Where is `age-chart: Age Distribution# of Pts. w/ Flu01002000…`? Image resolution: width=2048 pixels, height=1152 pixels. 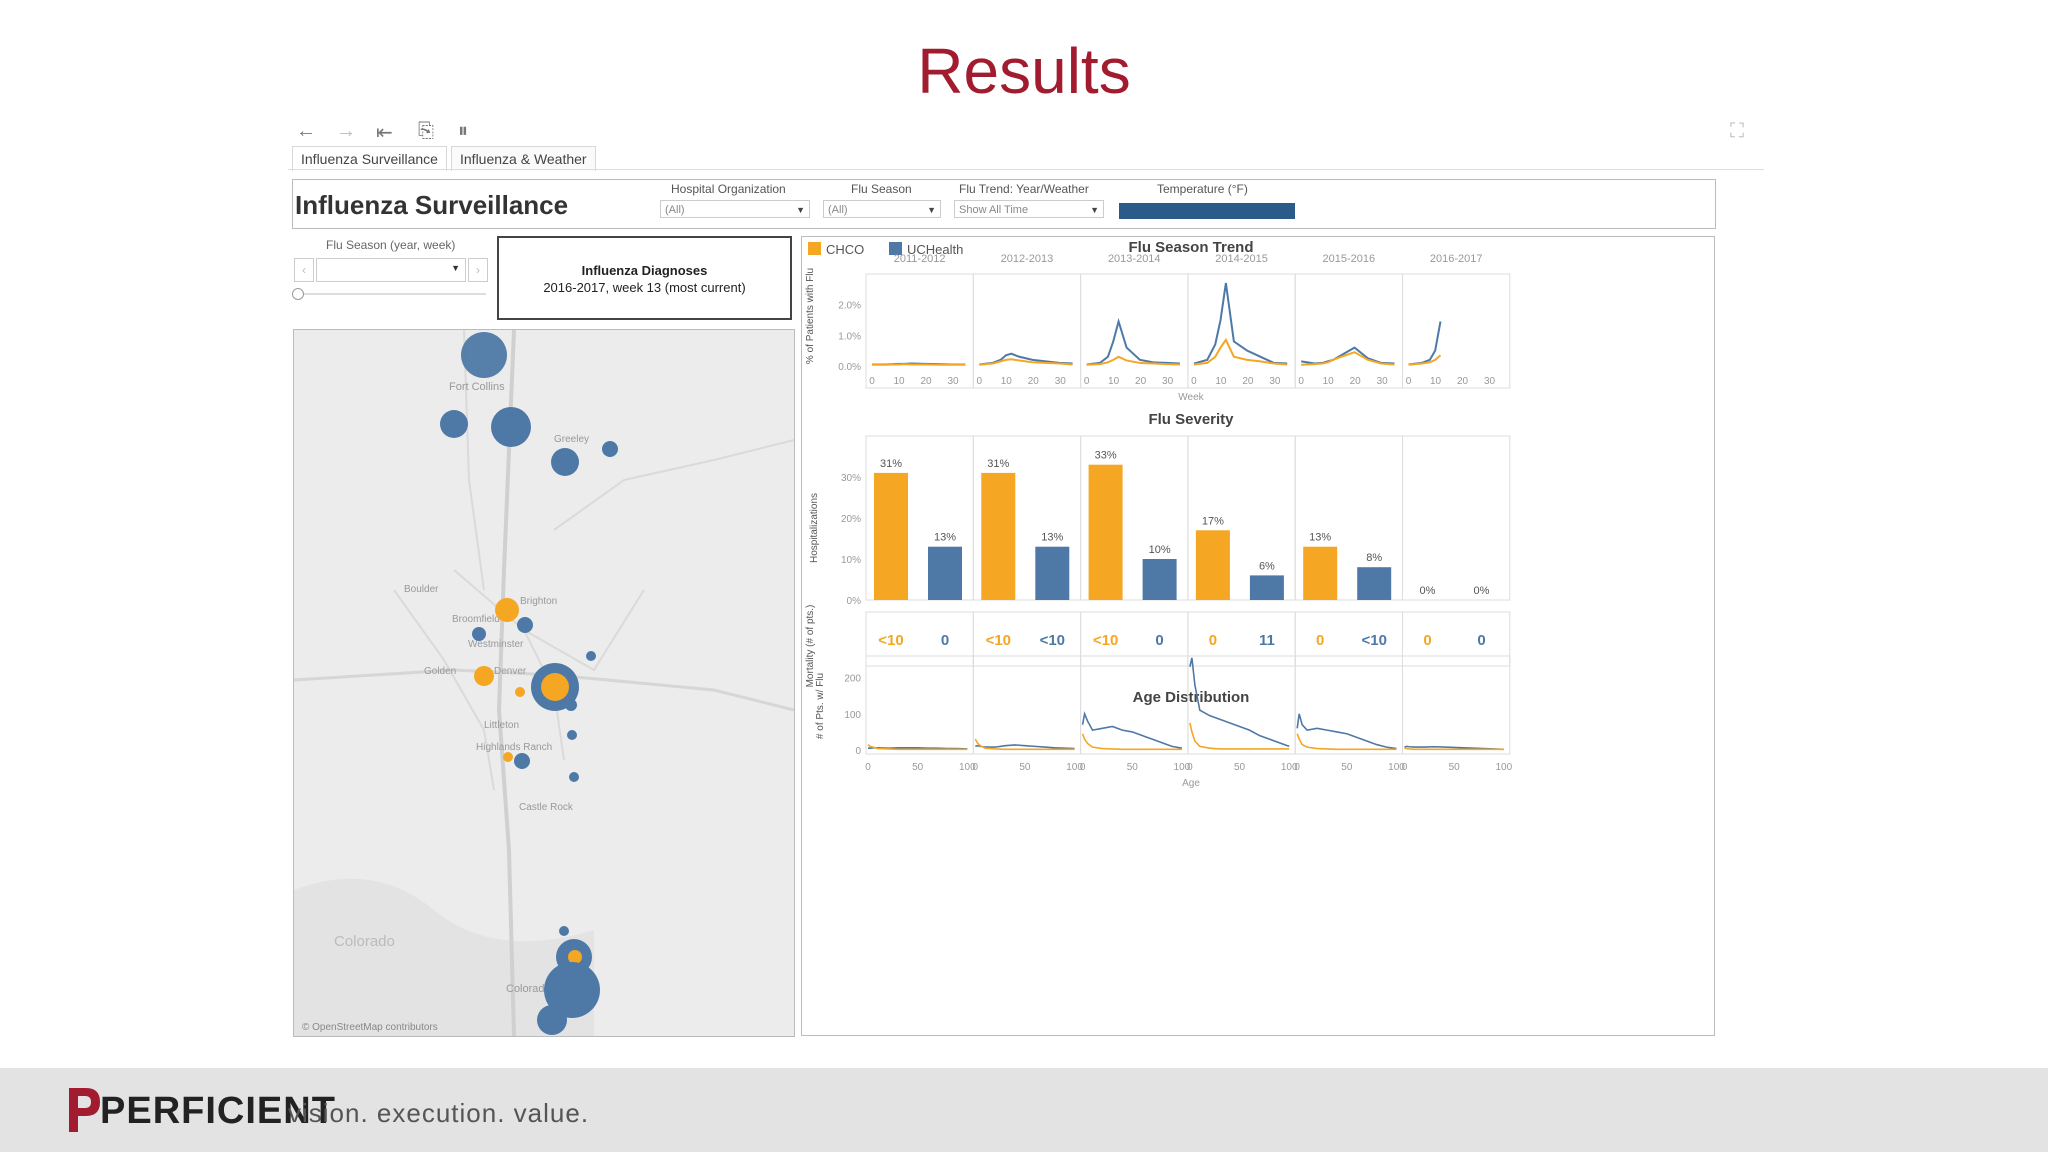
age-chart: Age Distribution# of Pts. w/ Flu01002000… is located at coordinates (1164, 722).